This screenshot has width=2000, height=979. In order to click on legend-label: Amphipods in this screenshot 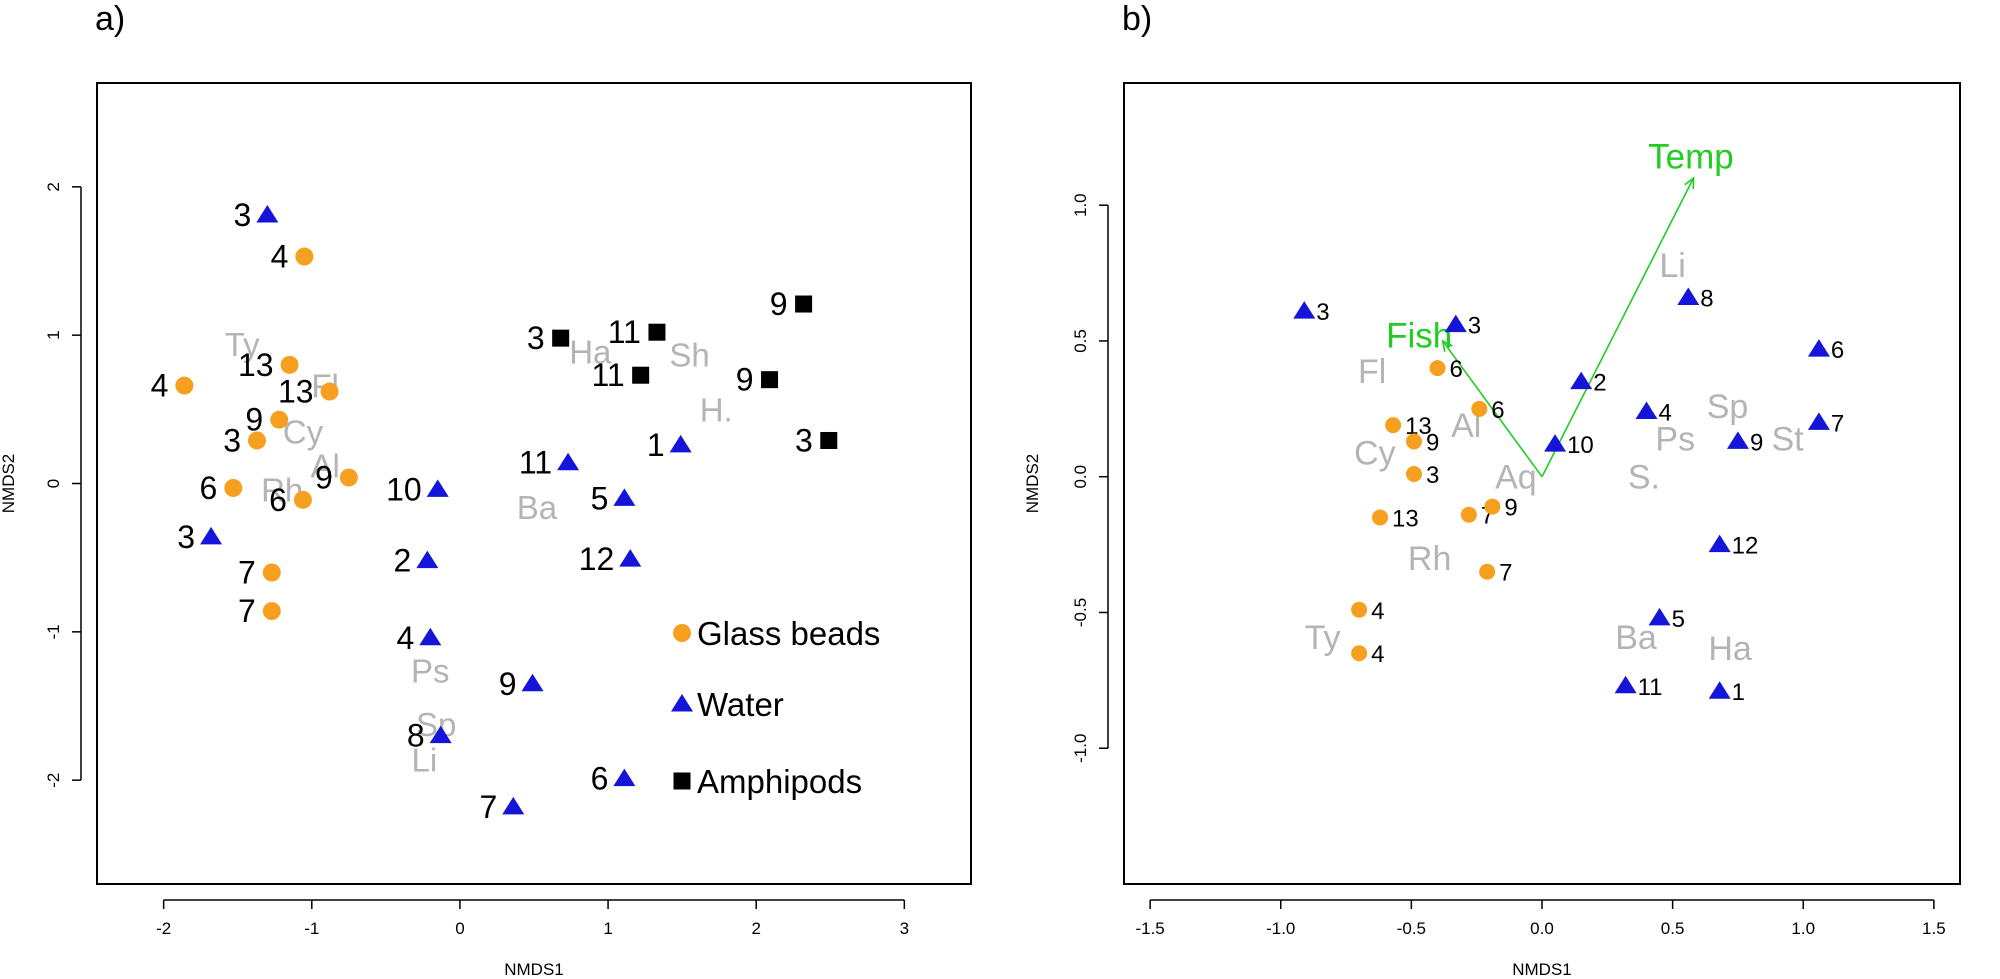, I will do `click(779, 781)`.